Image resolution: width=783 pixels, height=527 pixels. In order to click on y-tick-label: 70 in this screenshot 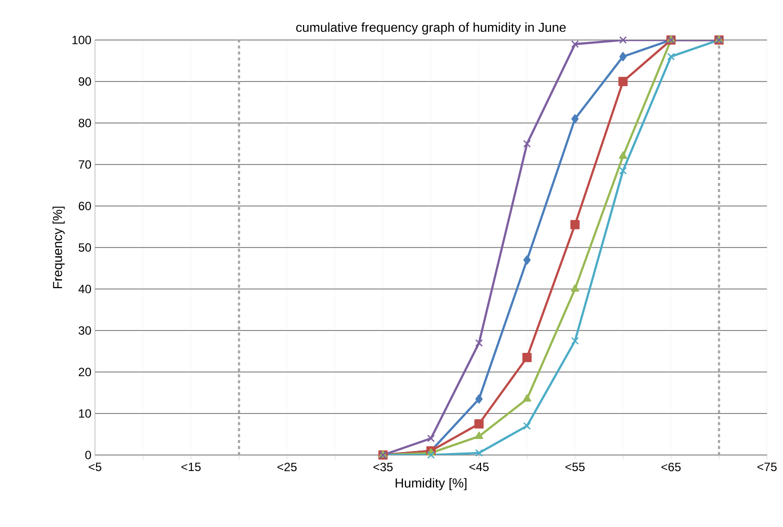, I will do `click(85, 164)`.